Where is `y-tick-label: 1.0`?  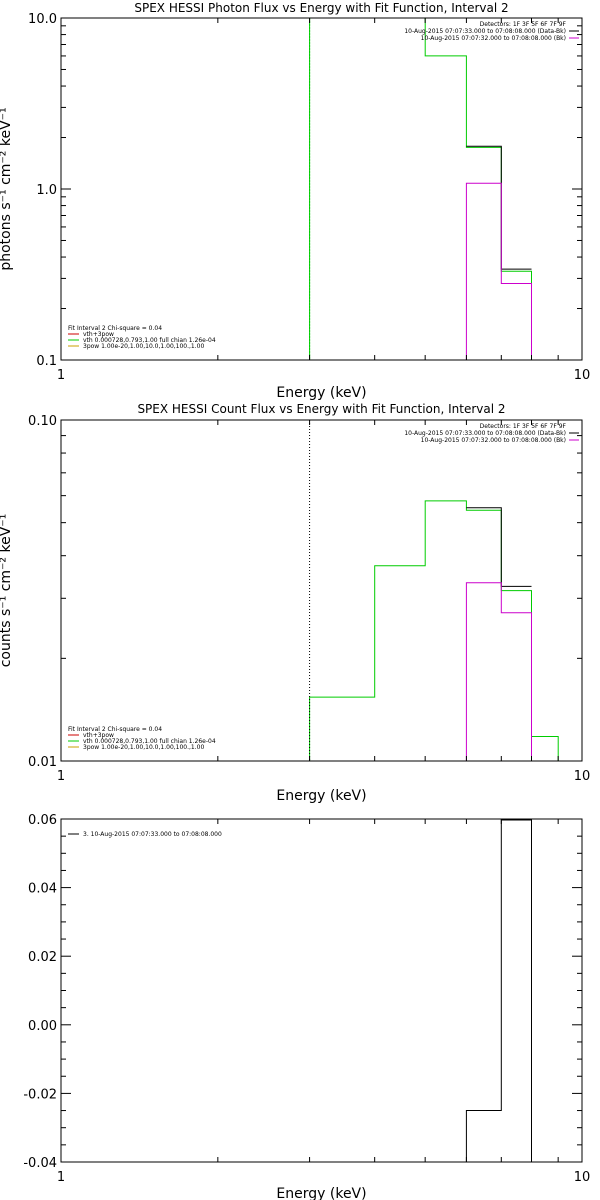 y-tick-label: 1.0 is located at coordinates (46, 190).